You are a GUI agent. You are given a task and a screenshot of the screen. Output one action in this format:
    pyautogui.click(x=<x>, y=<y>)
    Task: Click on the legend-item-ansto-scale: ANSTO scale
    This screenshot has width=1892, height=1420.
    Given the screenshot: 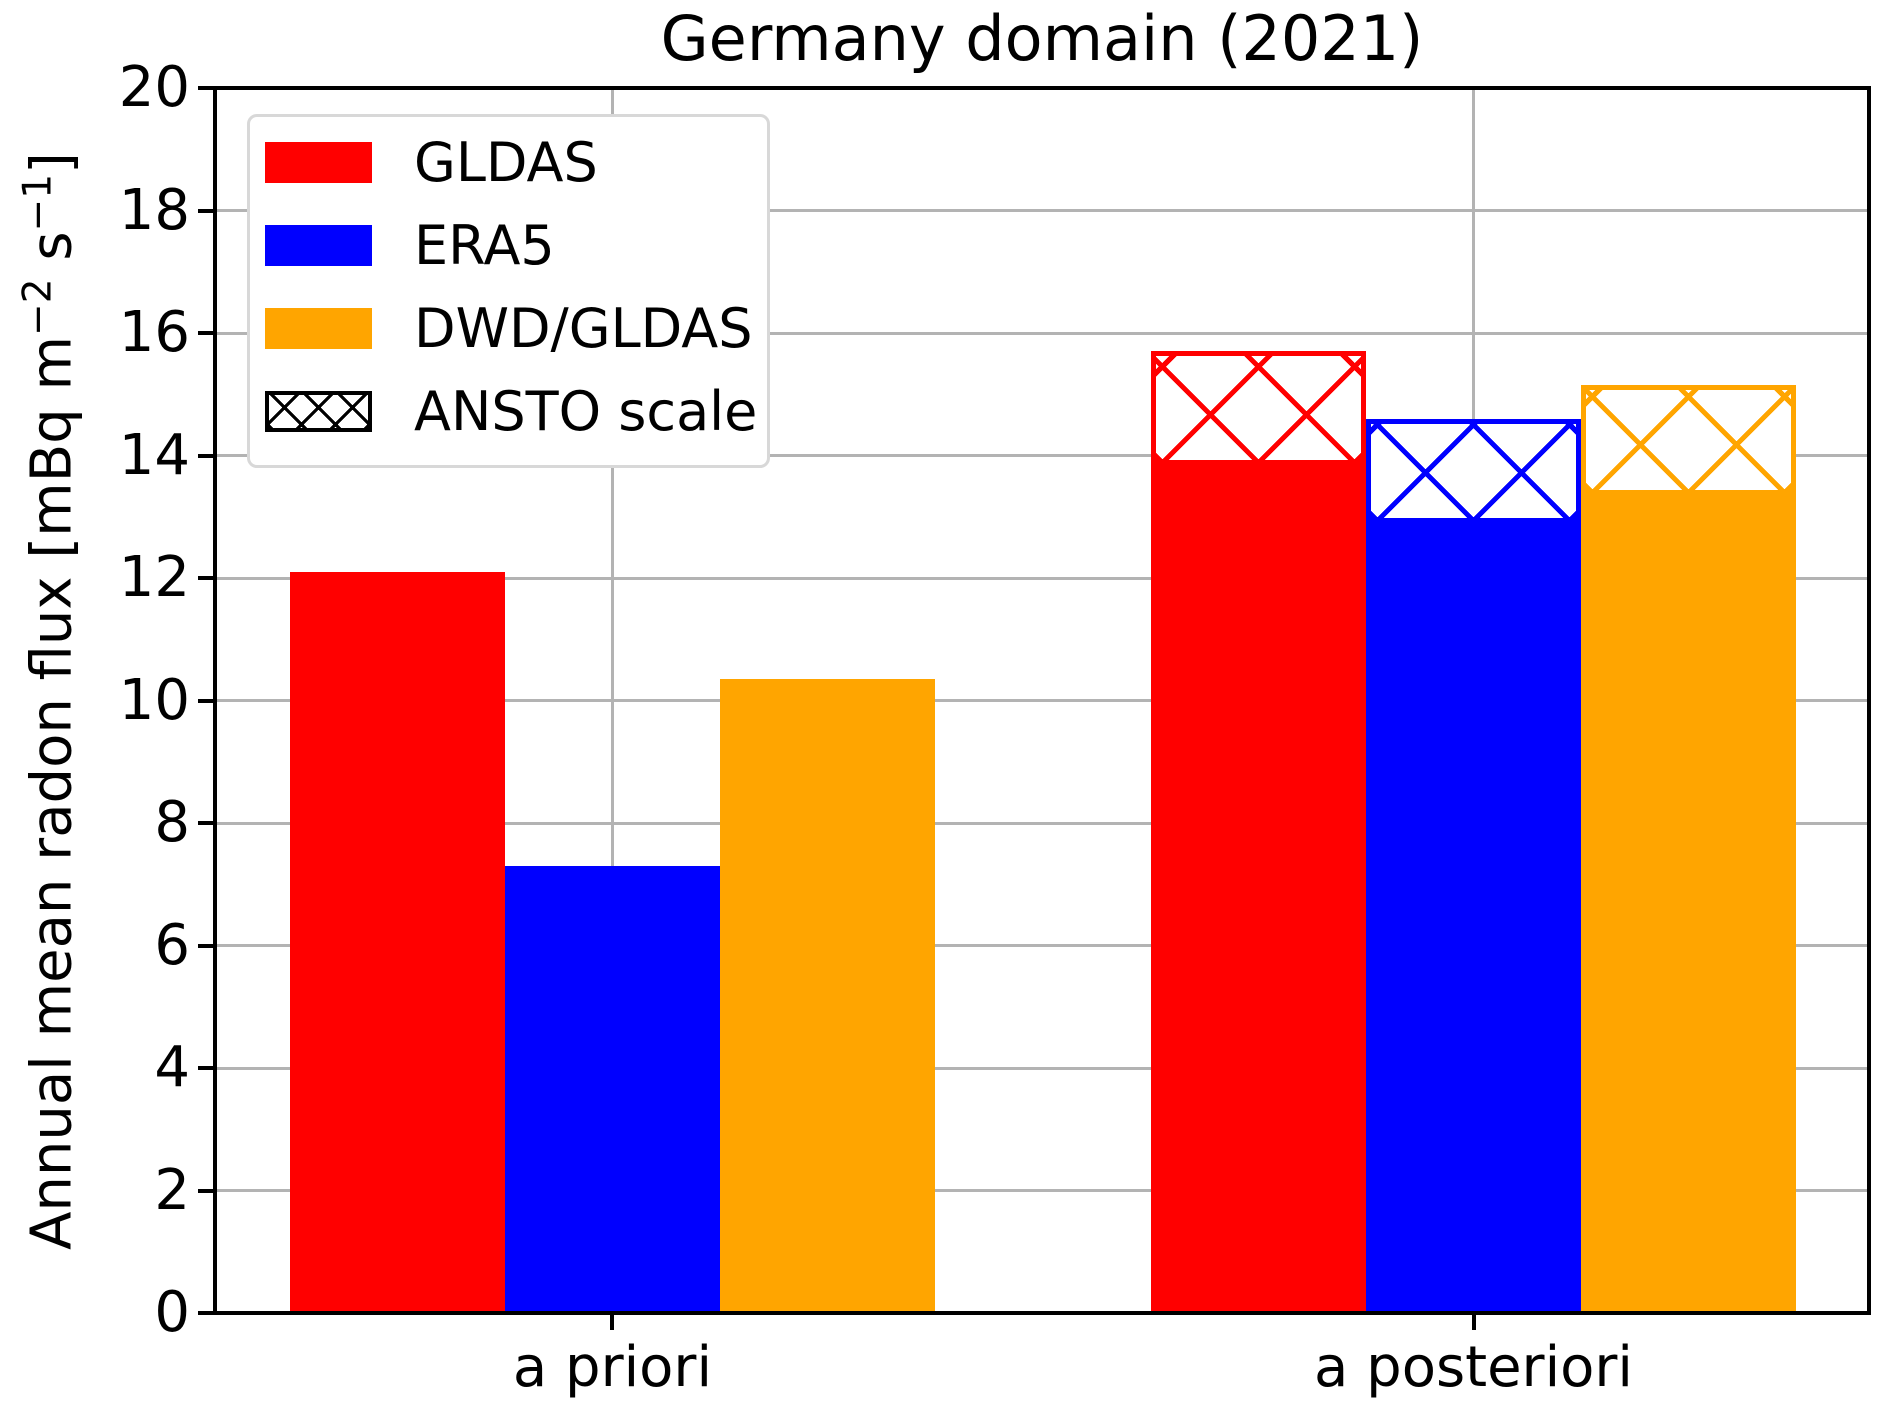 What is the action you would take?
    pyautogui.click(x=508, y=412)
    